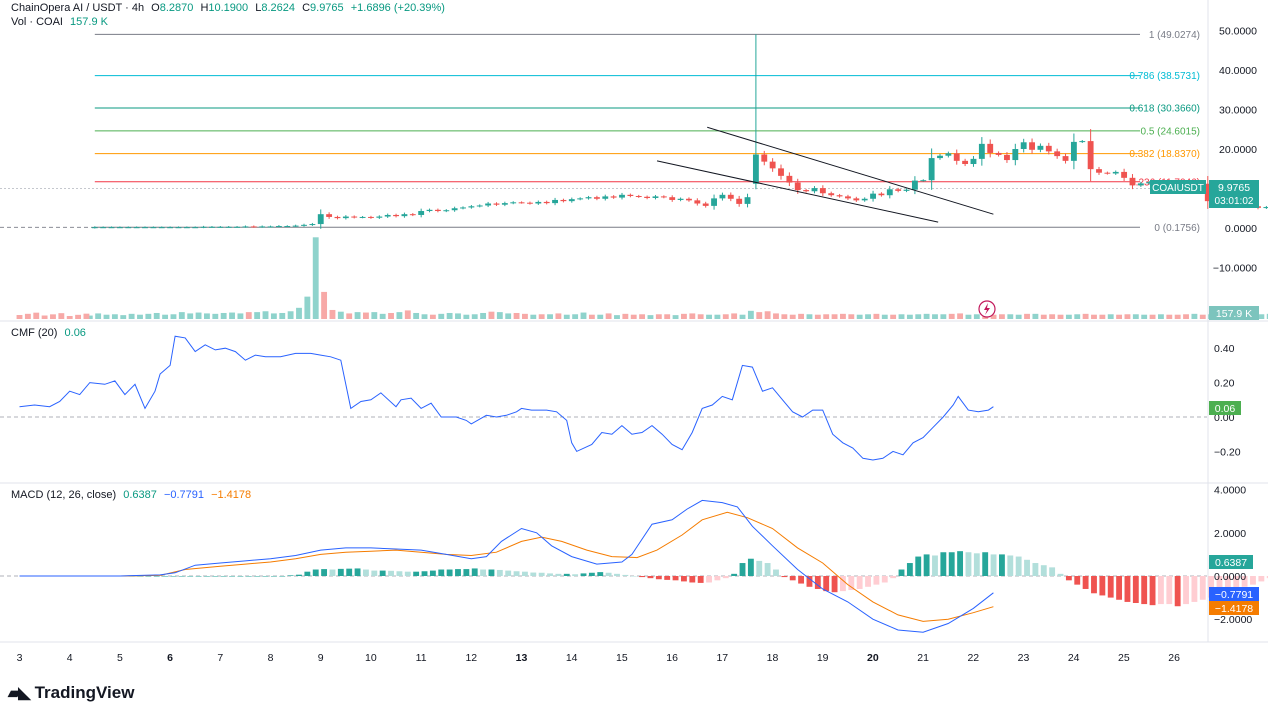 The image size is (1268, 706). What do you see at coordinates (71, 693) in the screenshot?
I see `tradingview-logo: ▰◣ TradingView` at bounding box center [71, 693].